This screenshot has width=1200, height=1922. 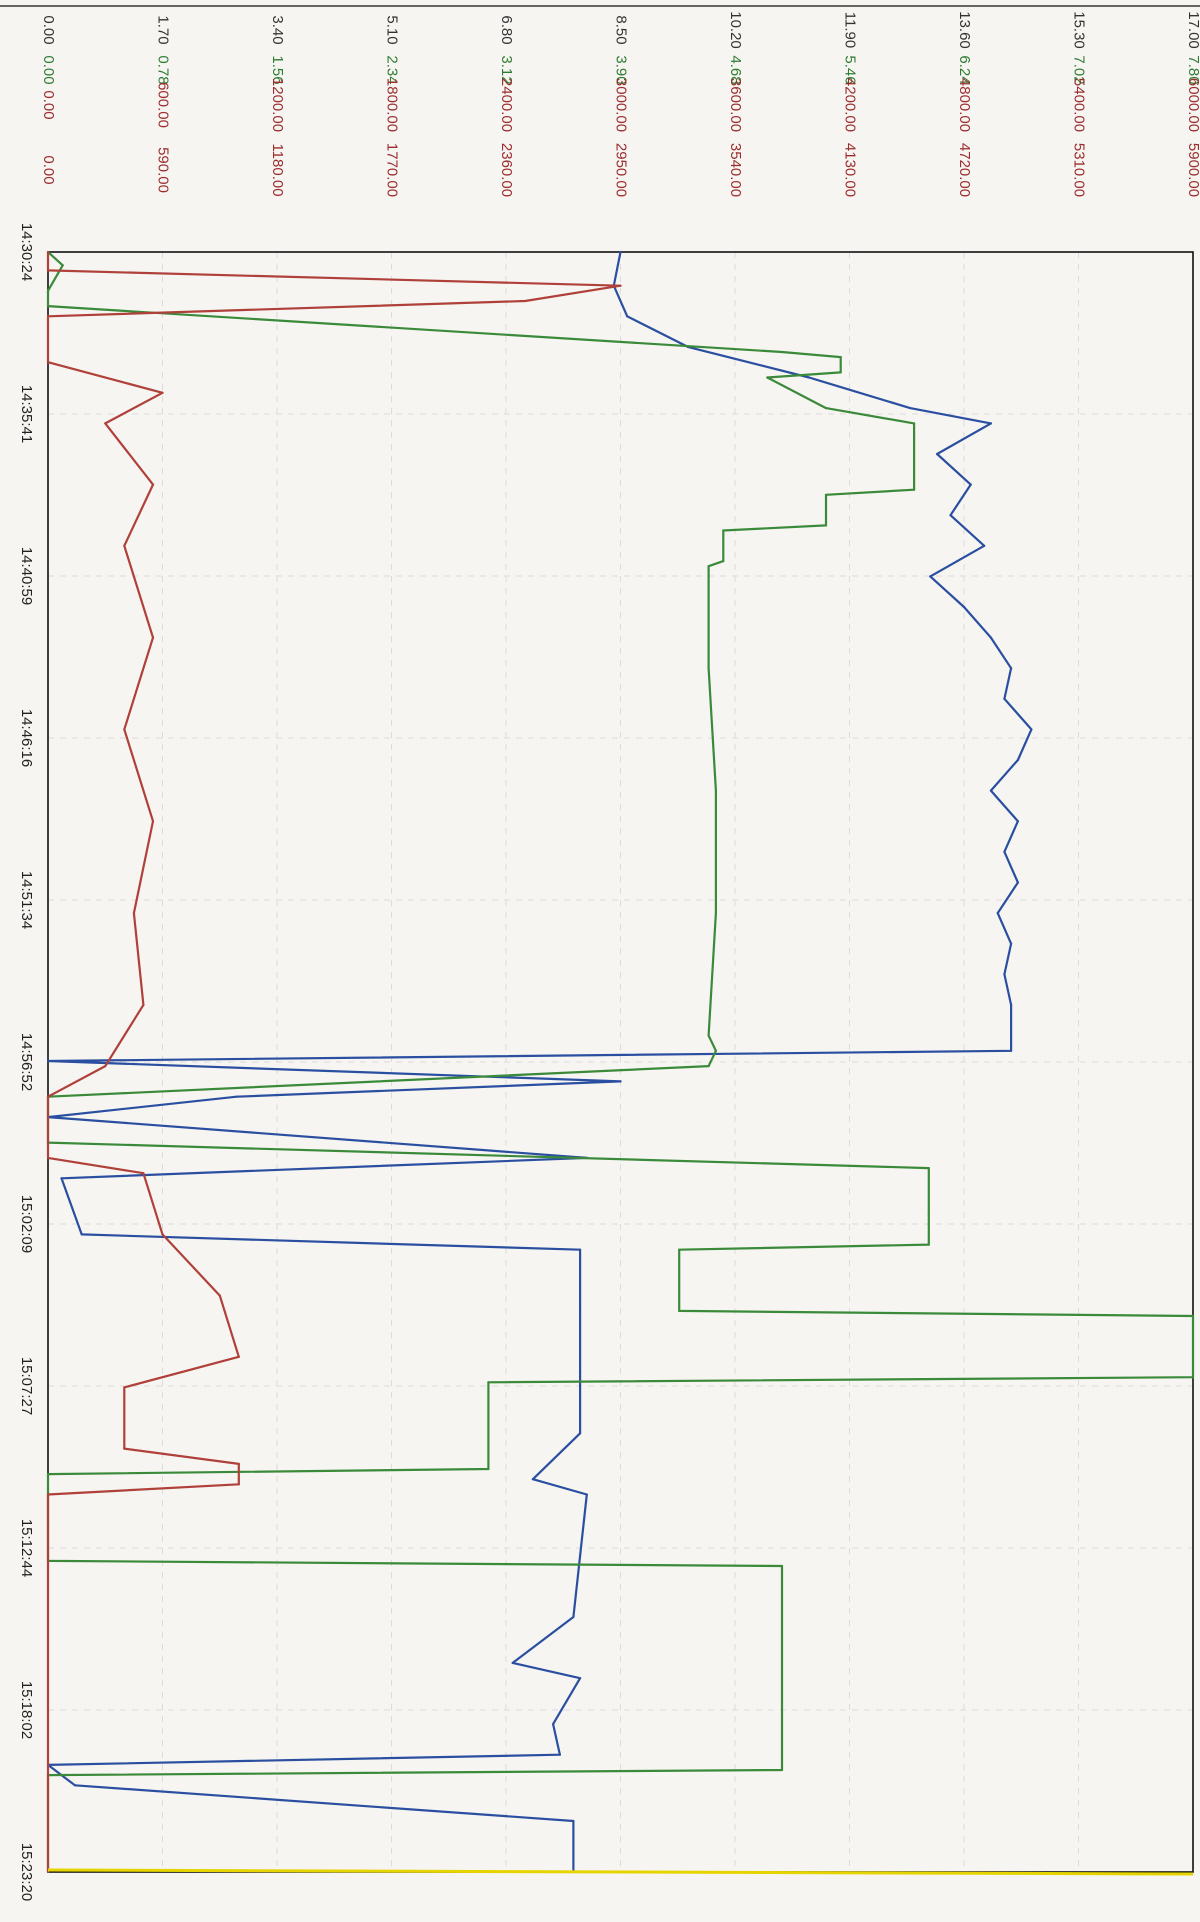 I want to click on y-tick-label: 6000.00, so click(x=1192, y=105).